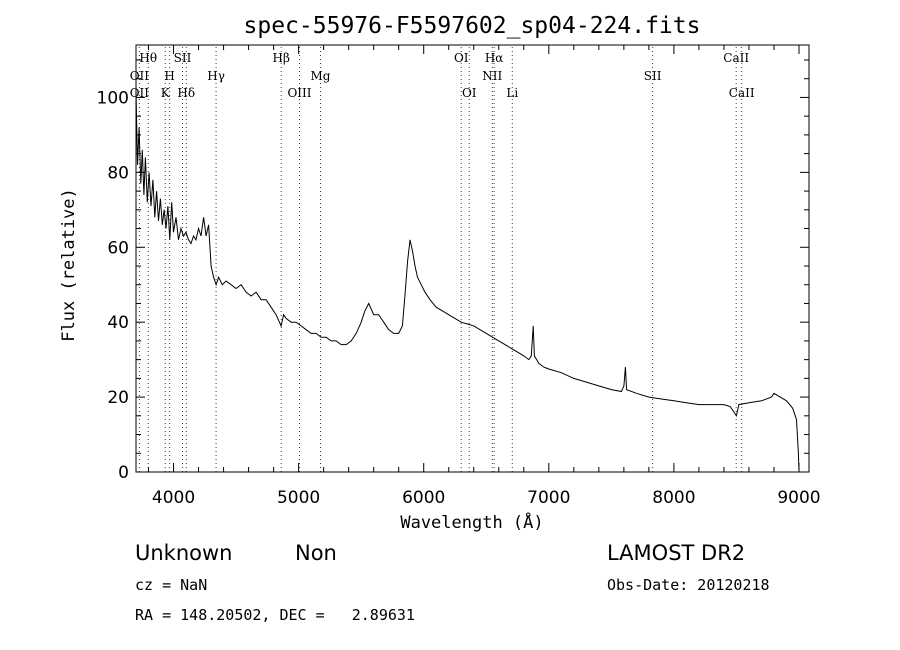 Image resolution: width=900 pixels, height=650 pixels. Describe the element at coordinates (676, 553) in the screenshot. I see `survey-name: LAMOST DR2` at that location.